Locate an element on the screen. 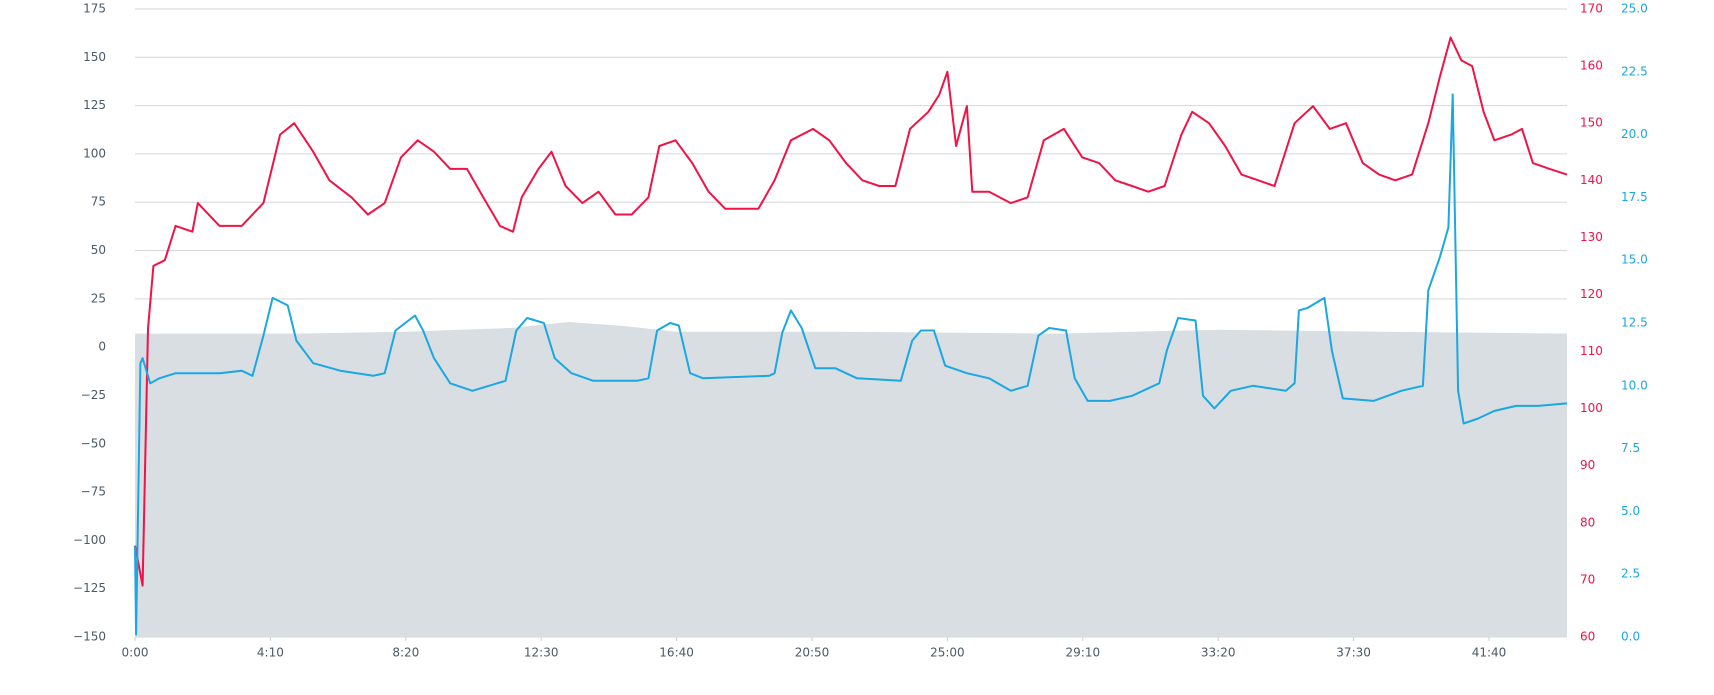  y-tick-label: 0 is located at coordinates (102, 347).